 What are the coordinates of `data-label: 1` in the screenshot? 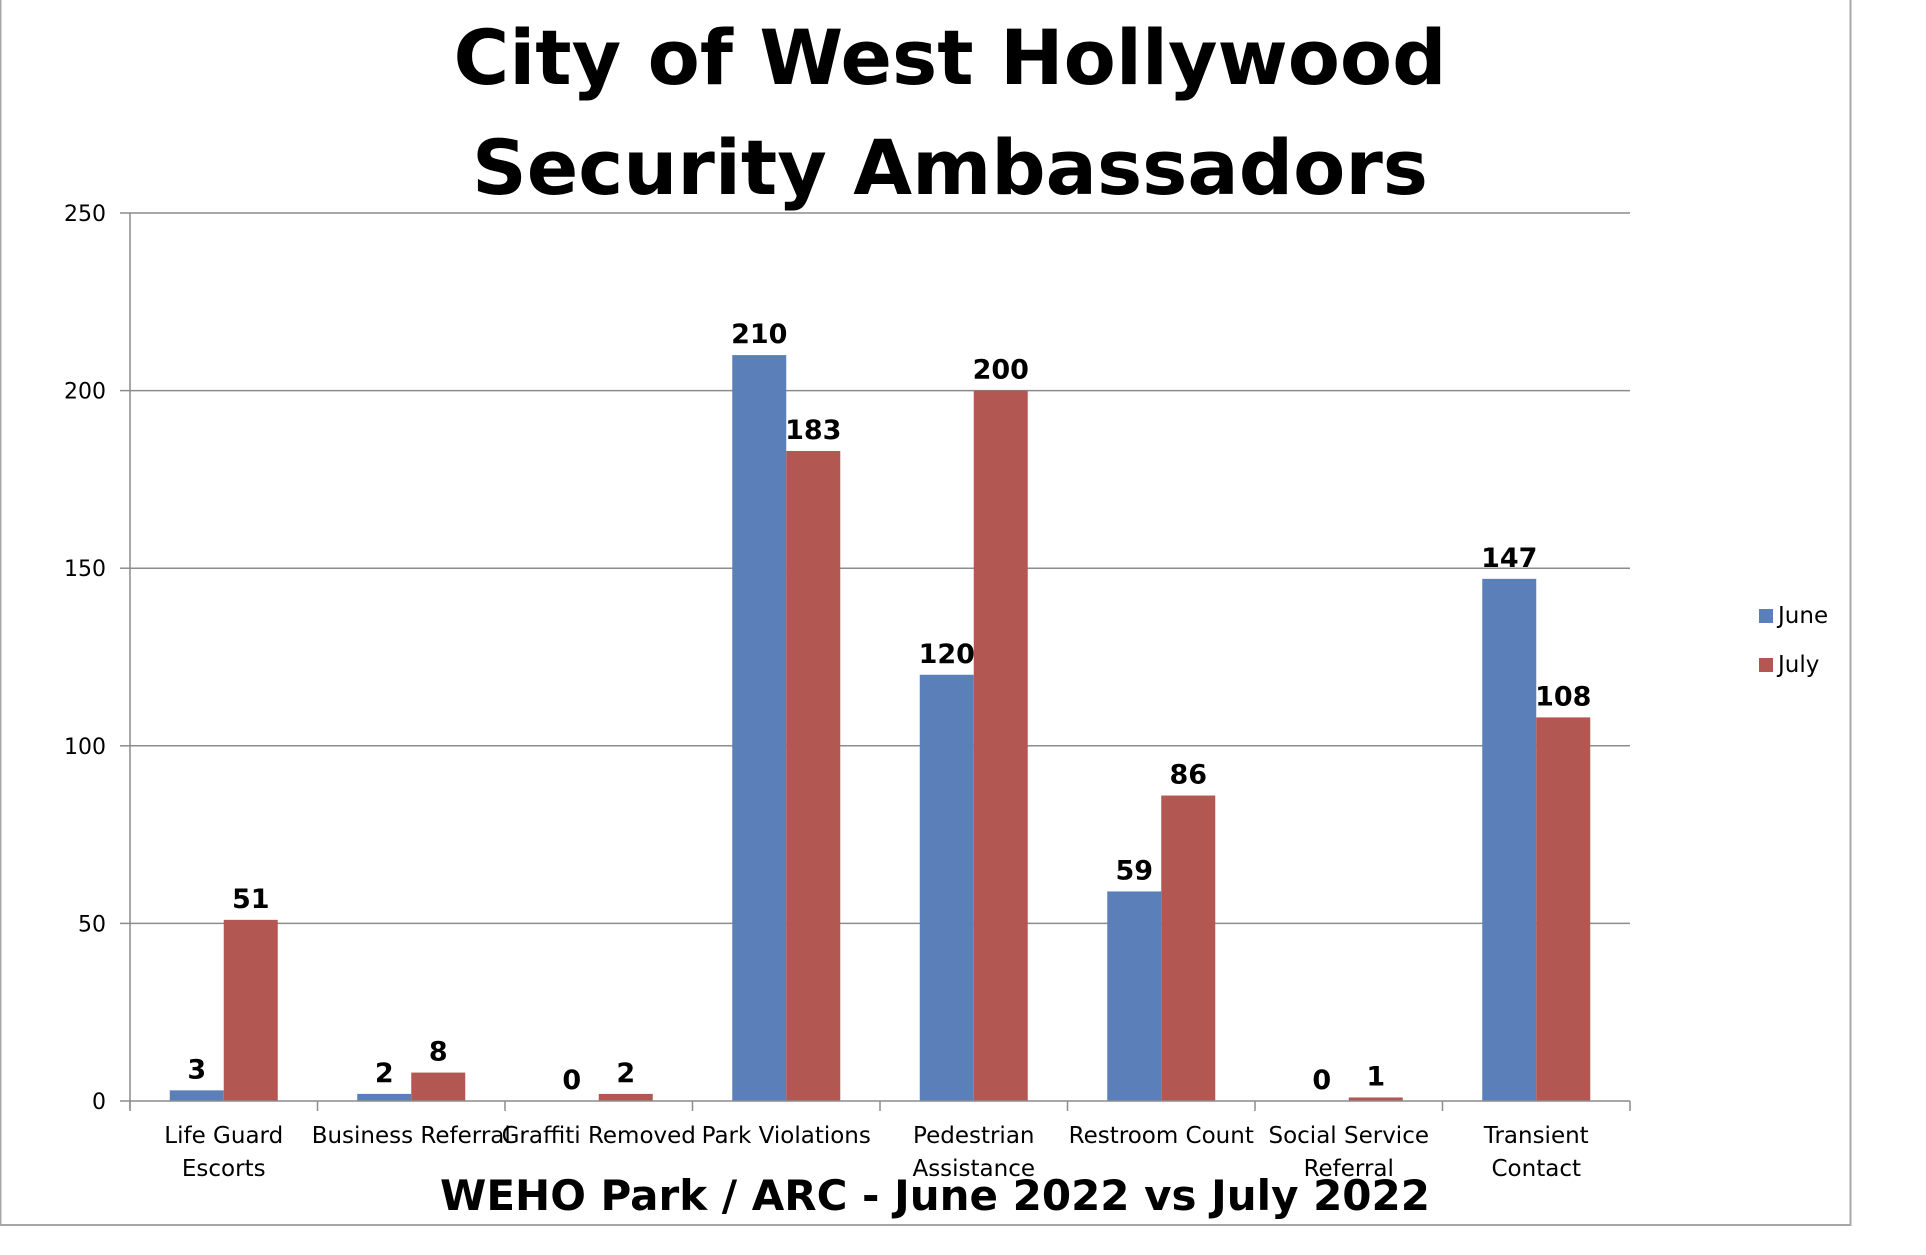 It's located at (1375, 1076).